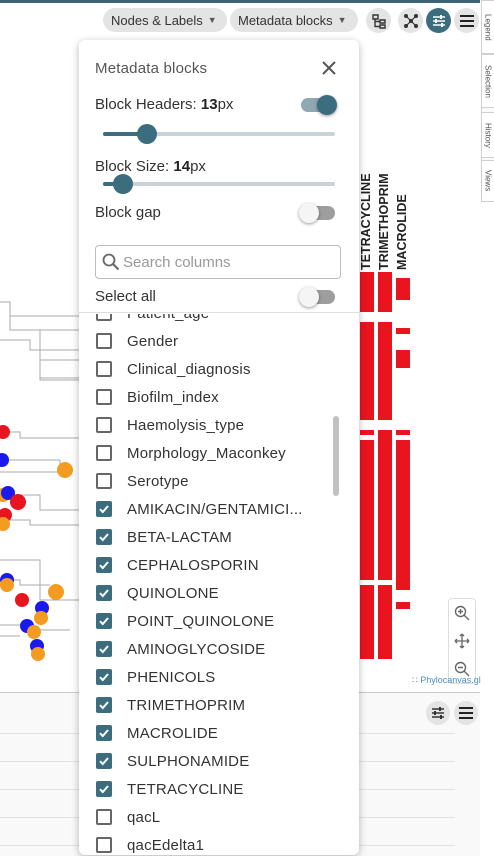  I want to click on block-headers-slider, so click(219, 134).